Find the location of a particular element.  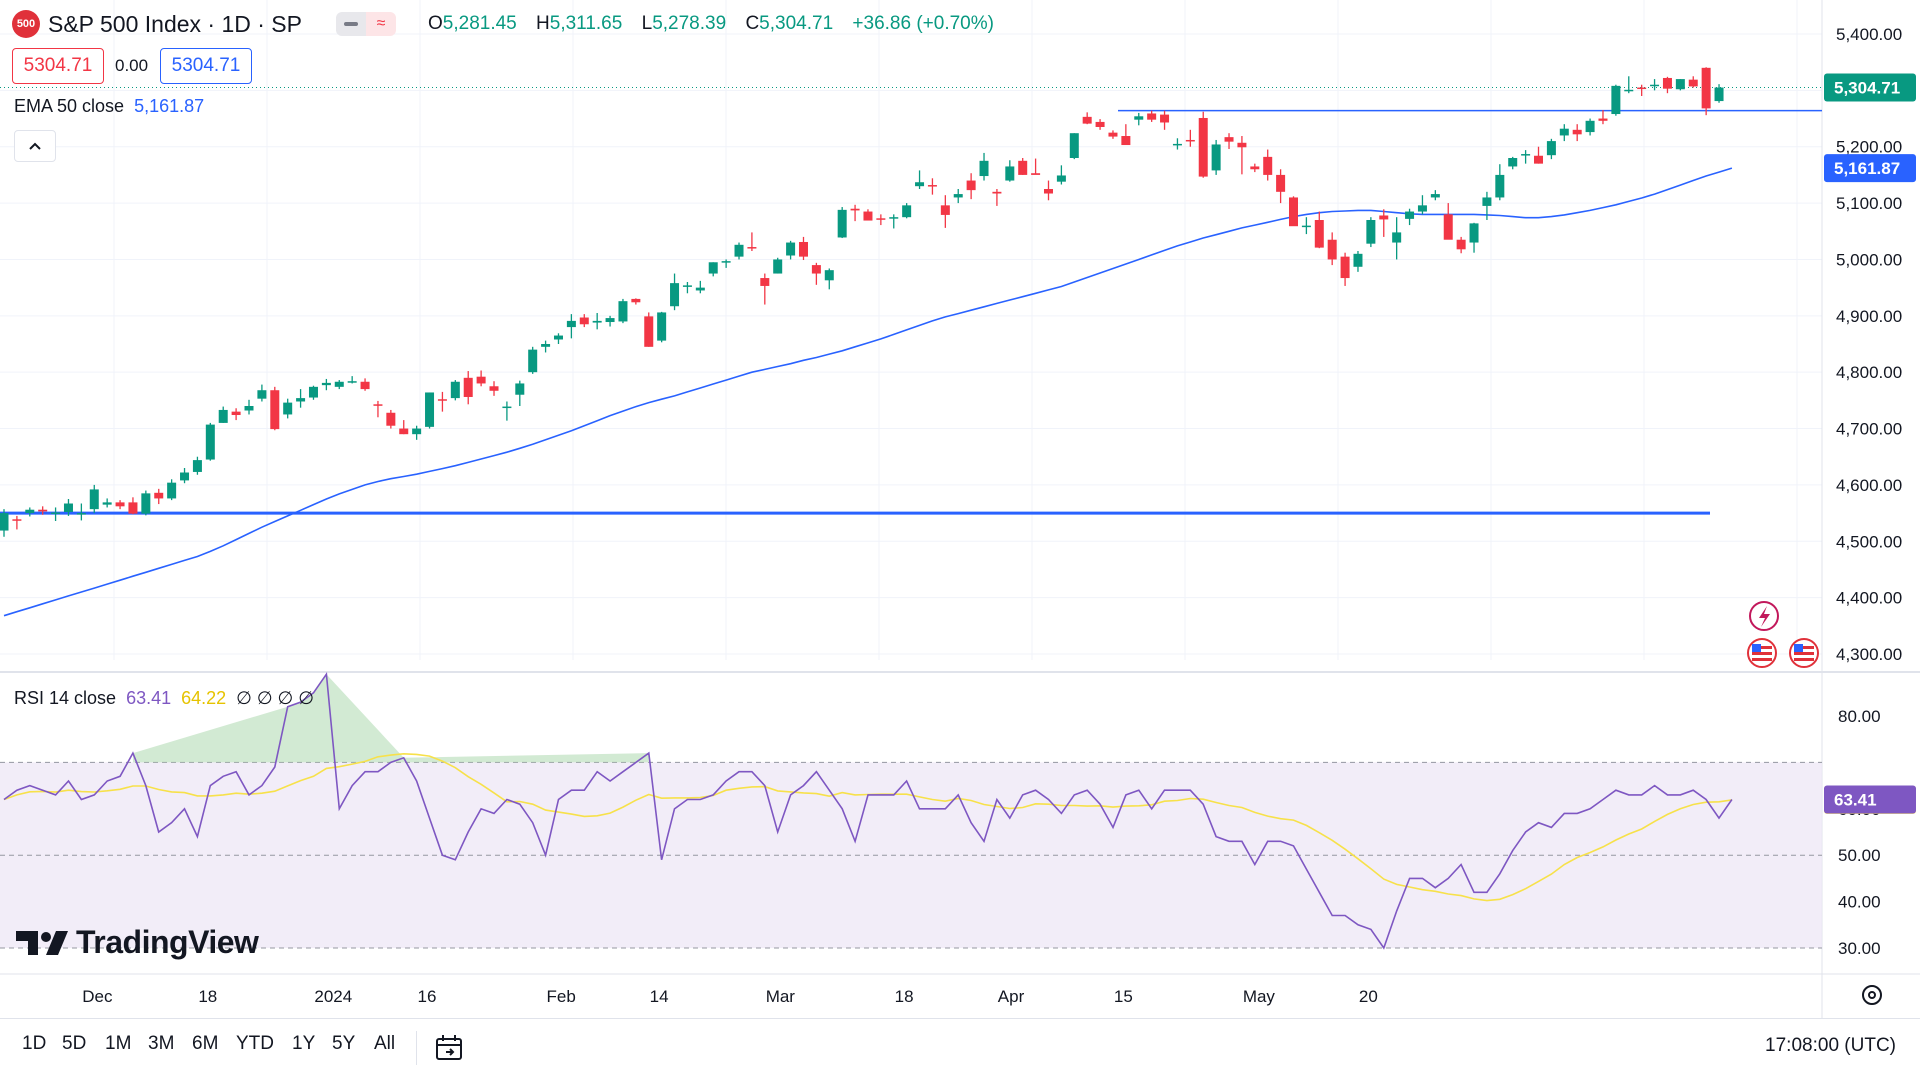

price-tick-label: 5,000.00 is located at coordinates (1869, 259).